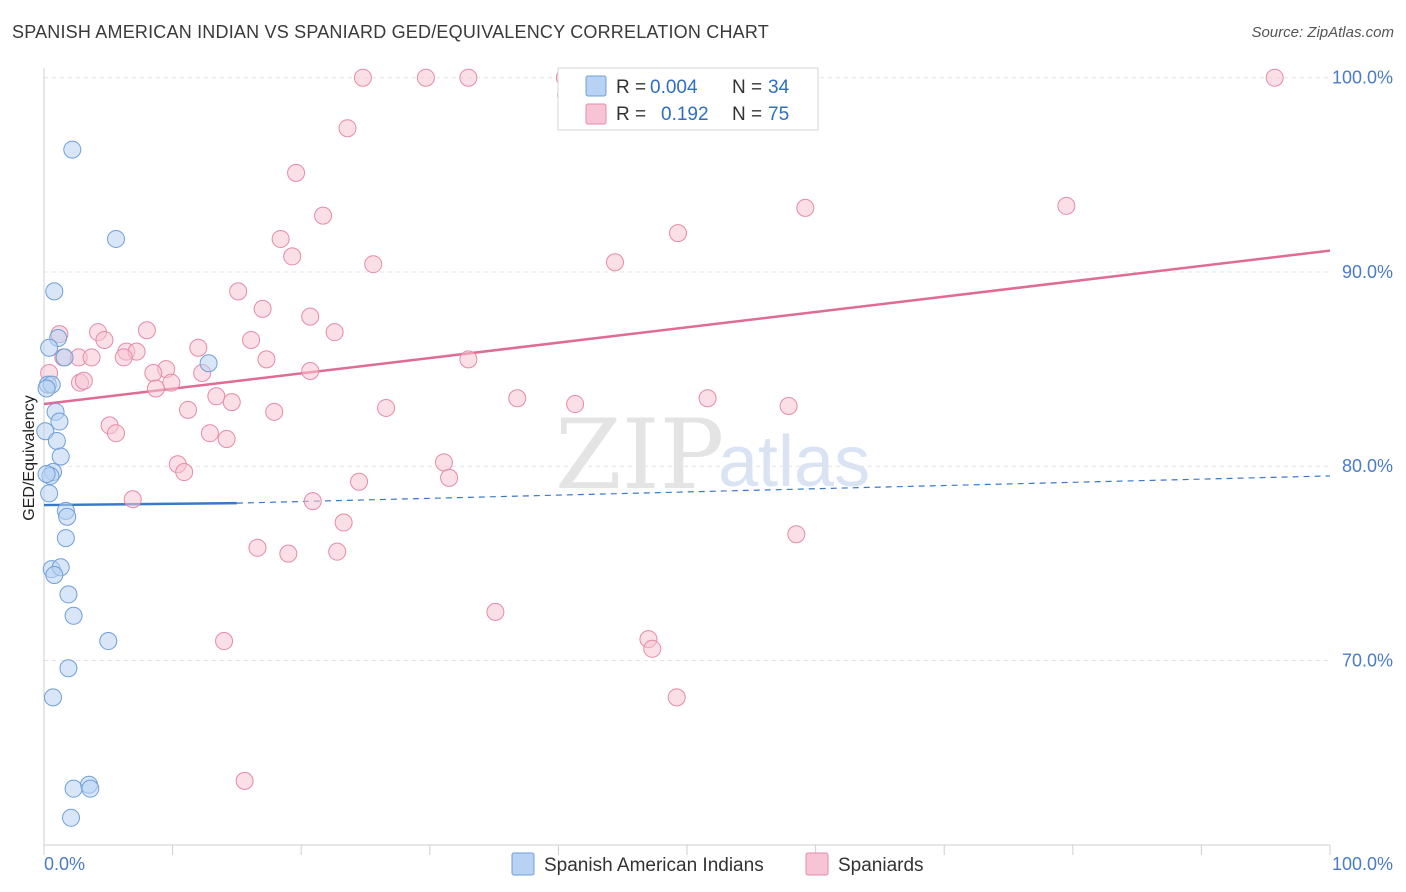 The height and width of the screenshot is (892, 1406). What do you see at coordinates (29, 457) in the screenshot?
I see `y-axis-title: GED/Equivalency` at bounding box center [29, 457].